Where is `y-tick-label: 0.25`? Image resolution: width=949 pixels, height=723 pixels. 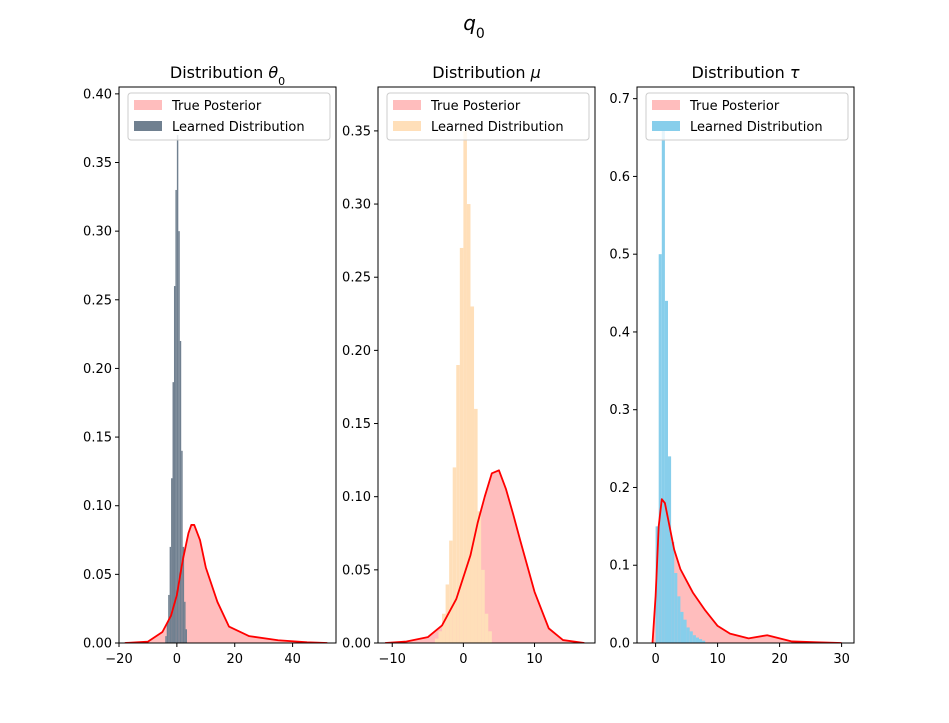 y-tick-label: 0.25 is located at coordinates (356, 278).